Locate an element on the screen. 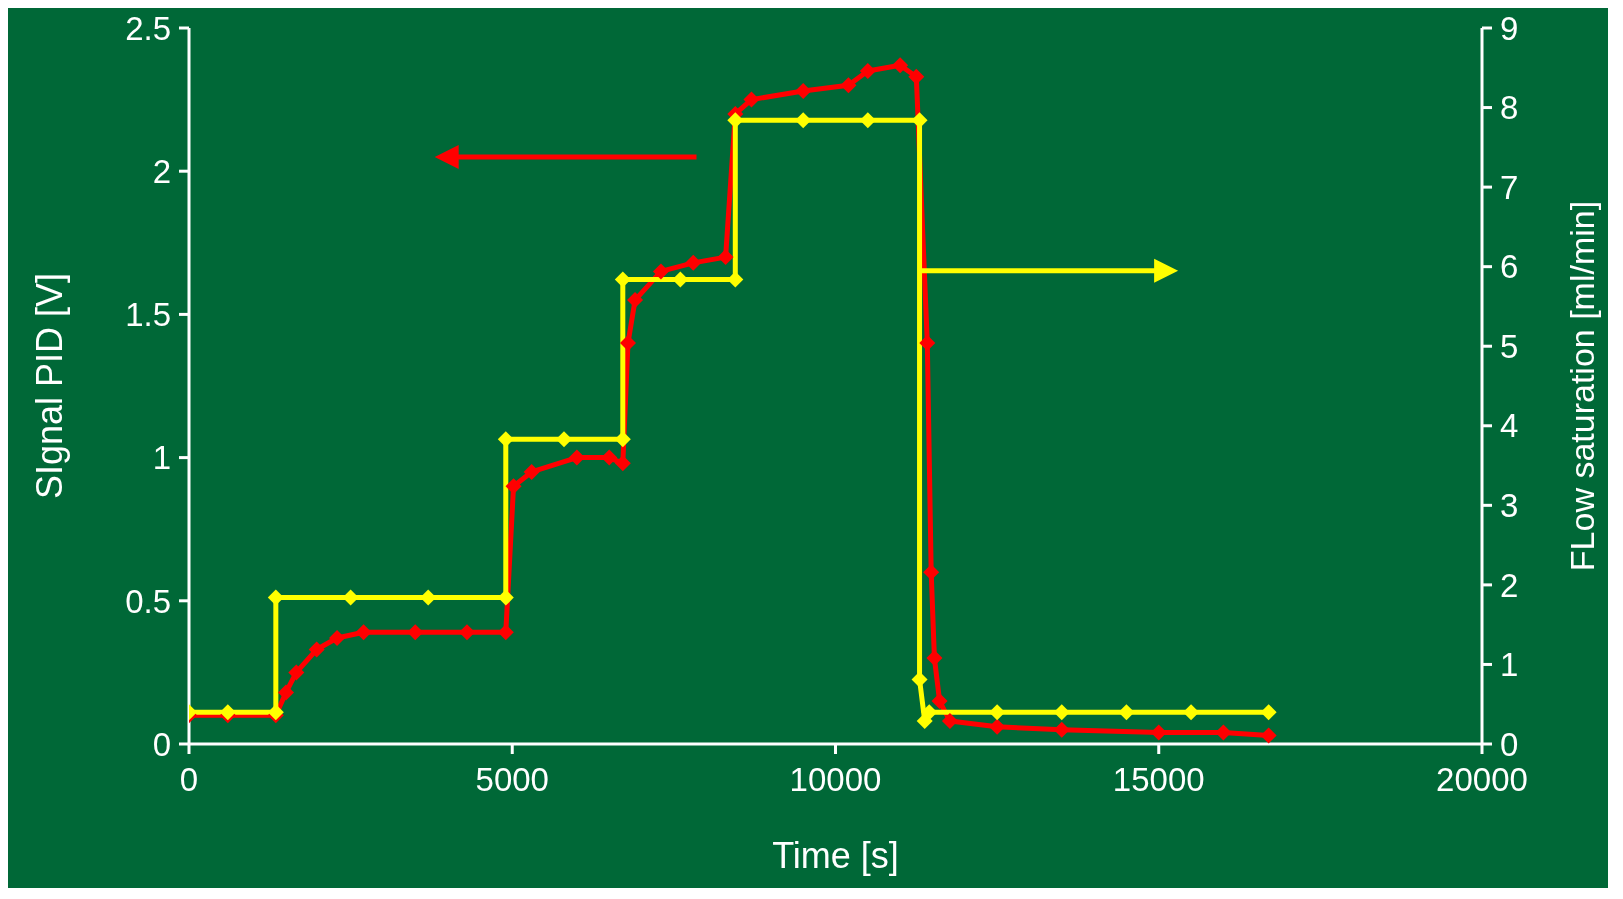 This screenshot has width=1623, height=899. y2-tick-label: 8 is located at coordinates (1509, 108).